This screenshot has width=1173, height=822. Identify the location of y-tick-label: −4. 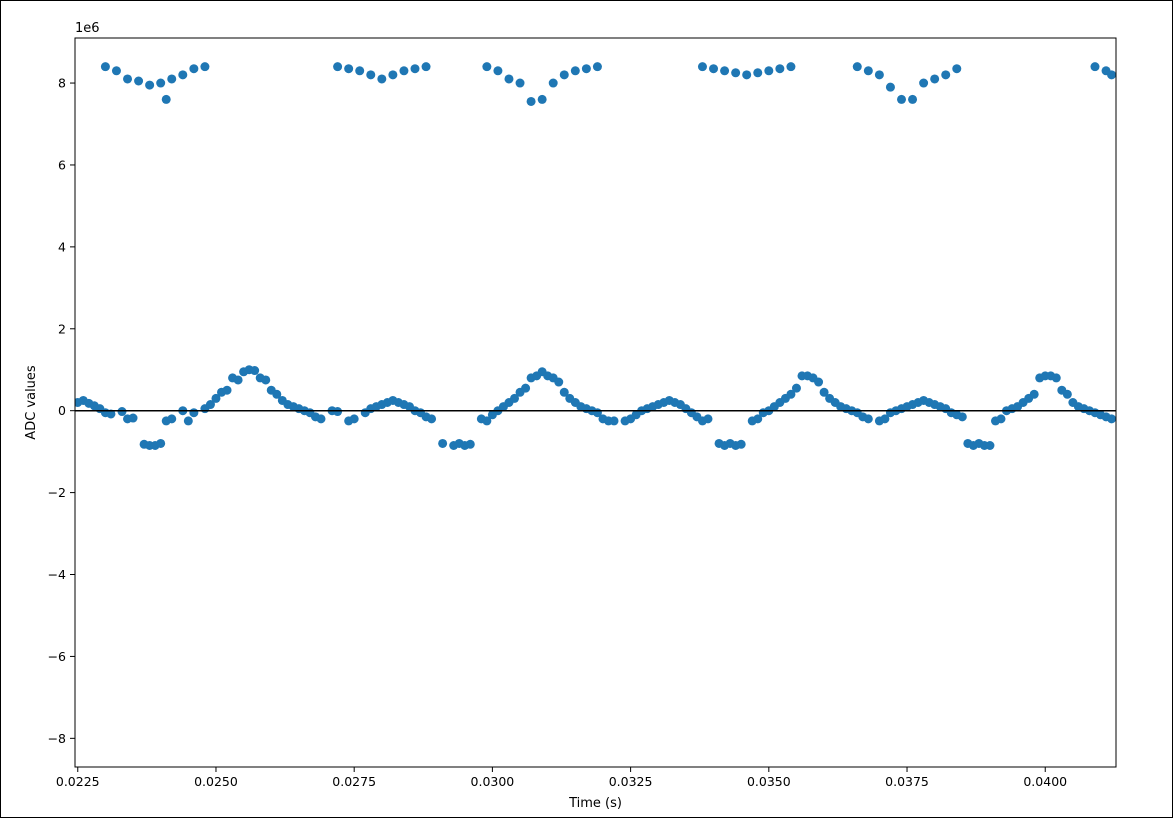
(57, 574).